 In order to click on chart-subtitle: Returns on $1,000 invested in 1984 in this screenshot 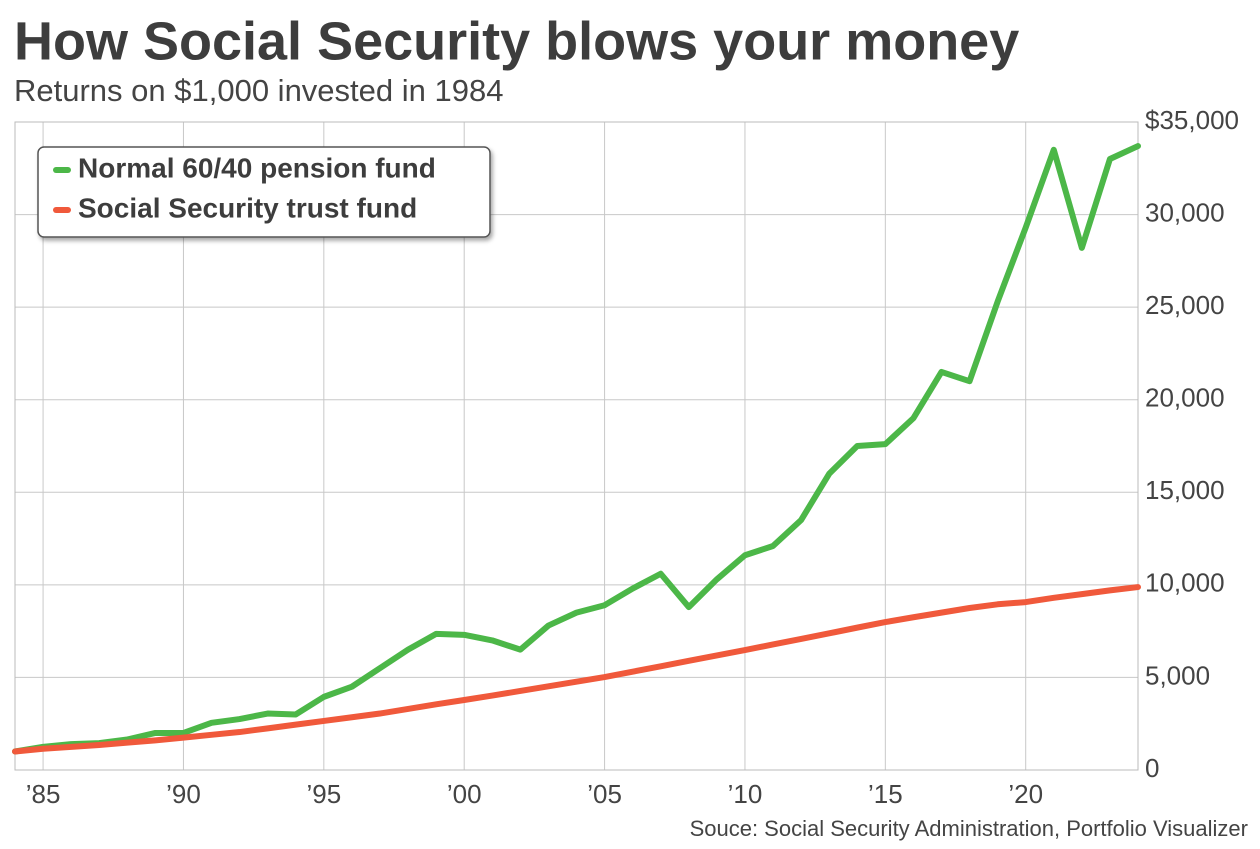, I will do `click(258, 90)`.